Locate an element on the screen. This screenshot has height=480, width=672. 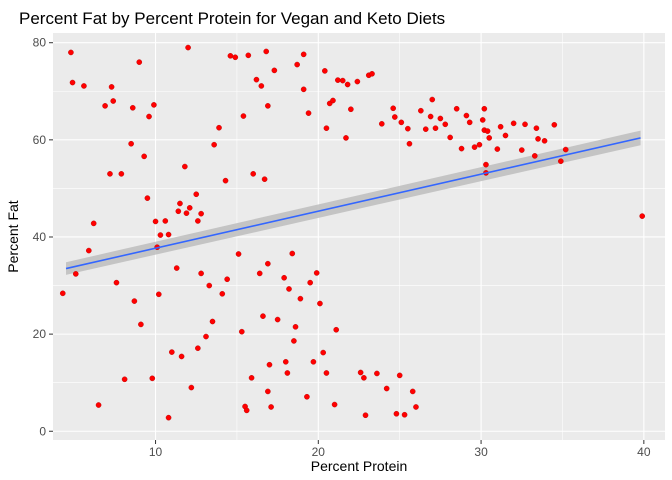
y-tick-label: 20 is located at coordinates (40, 334).